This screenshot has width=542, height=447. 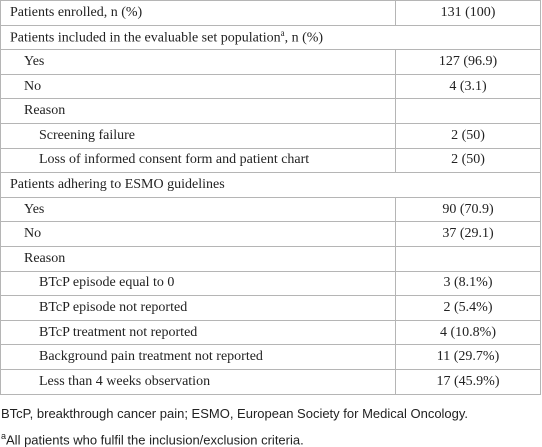 I want to click on label-text: Screening failure, so click(x=87, y=135).